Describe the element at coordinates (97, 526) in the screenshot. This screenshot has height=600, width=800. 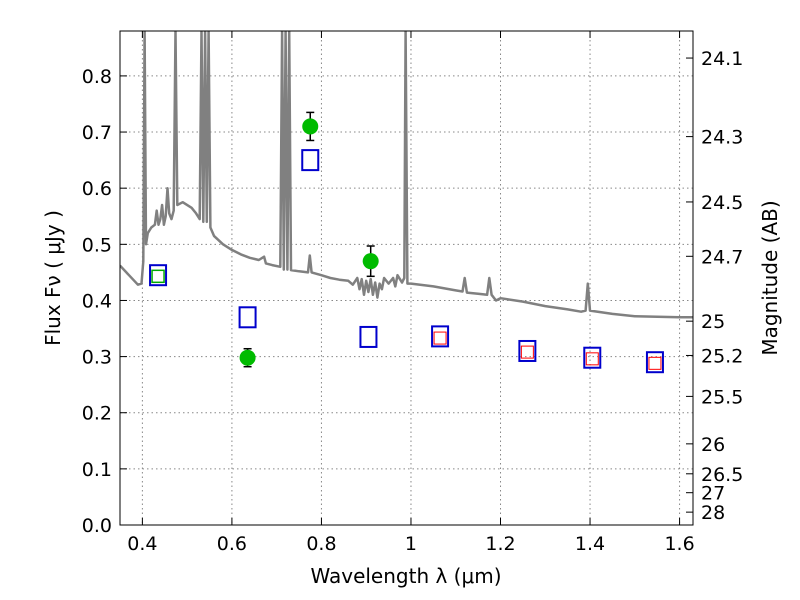
I see `y-tick-label: 0.0` at that location.